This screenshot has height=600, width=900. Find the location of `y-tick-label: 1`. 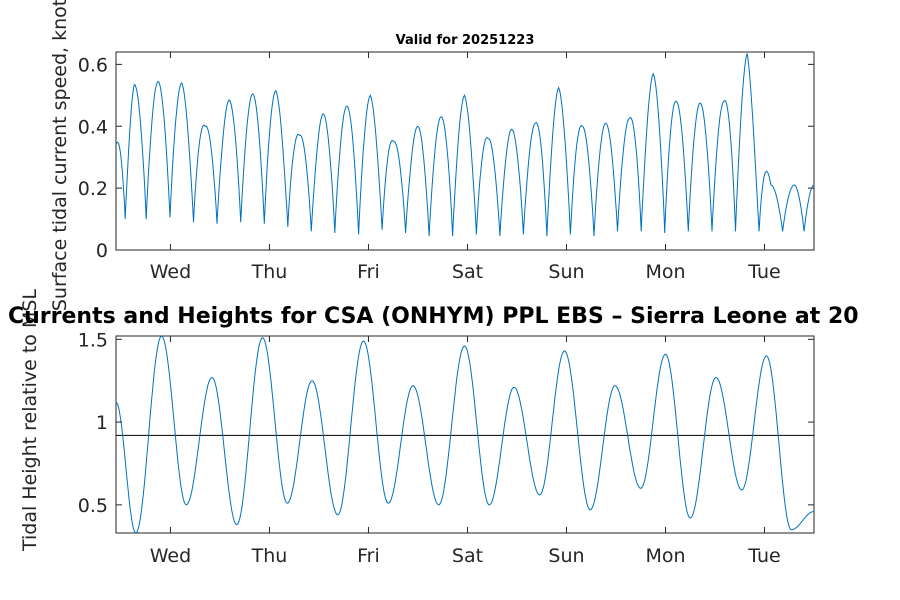

y-tick-label: 1 is located at coordinates (102, 423).